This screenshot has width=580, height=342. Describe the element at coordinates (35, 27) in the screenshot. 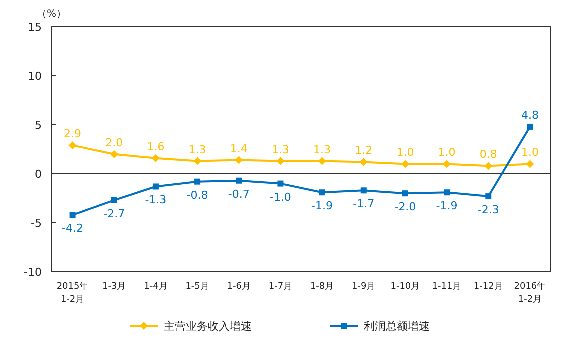

I see `y-tick-label: 15` at that location.